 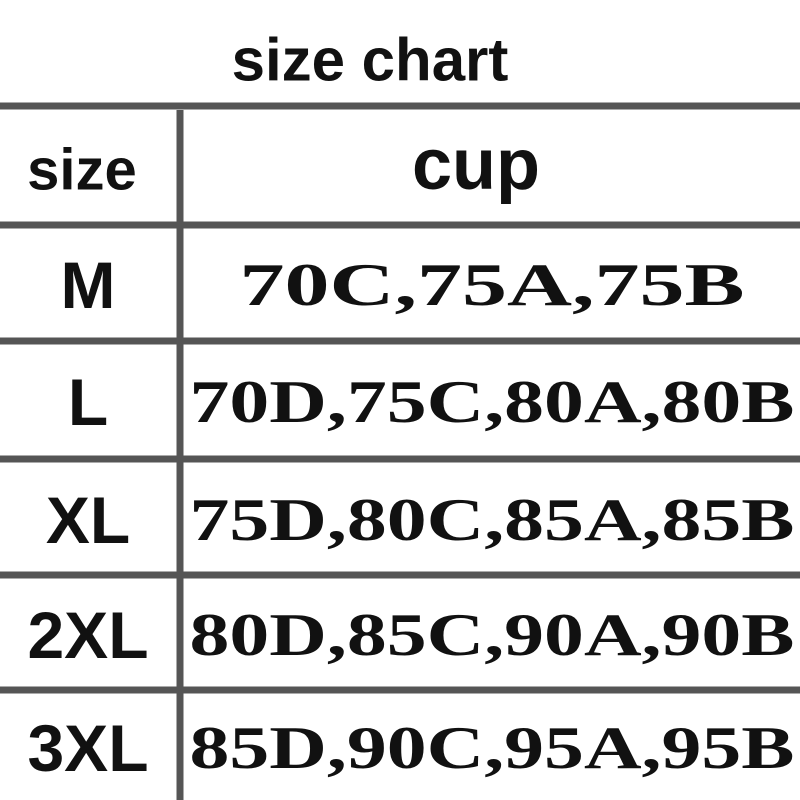 What do you see at coordinates (492, 635) in the screenshot?
I see `cup-cell: 80D,85C,90A,90B` at bounding box center [492, 635].